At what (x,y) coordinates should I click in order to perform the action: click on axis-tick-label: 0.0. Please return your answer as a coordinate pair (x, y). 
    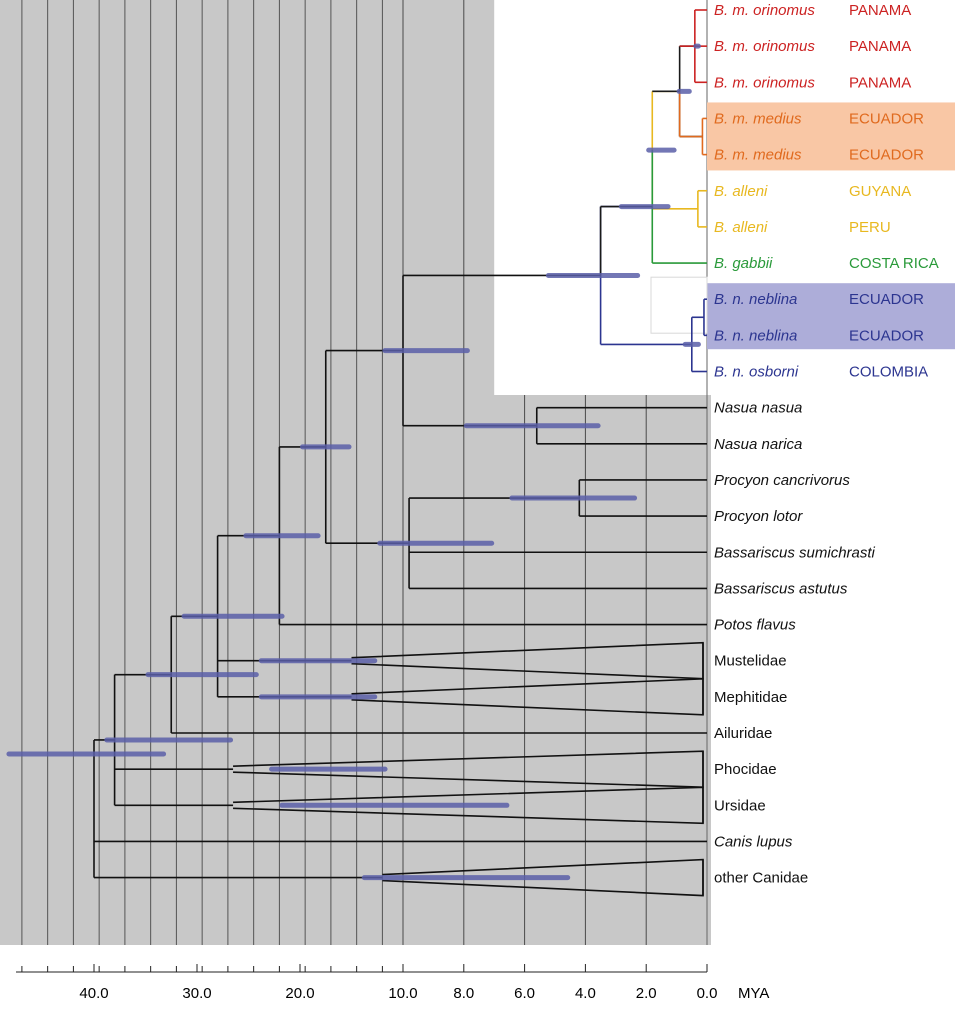
    Looking at the image, I should click on (707, 993).